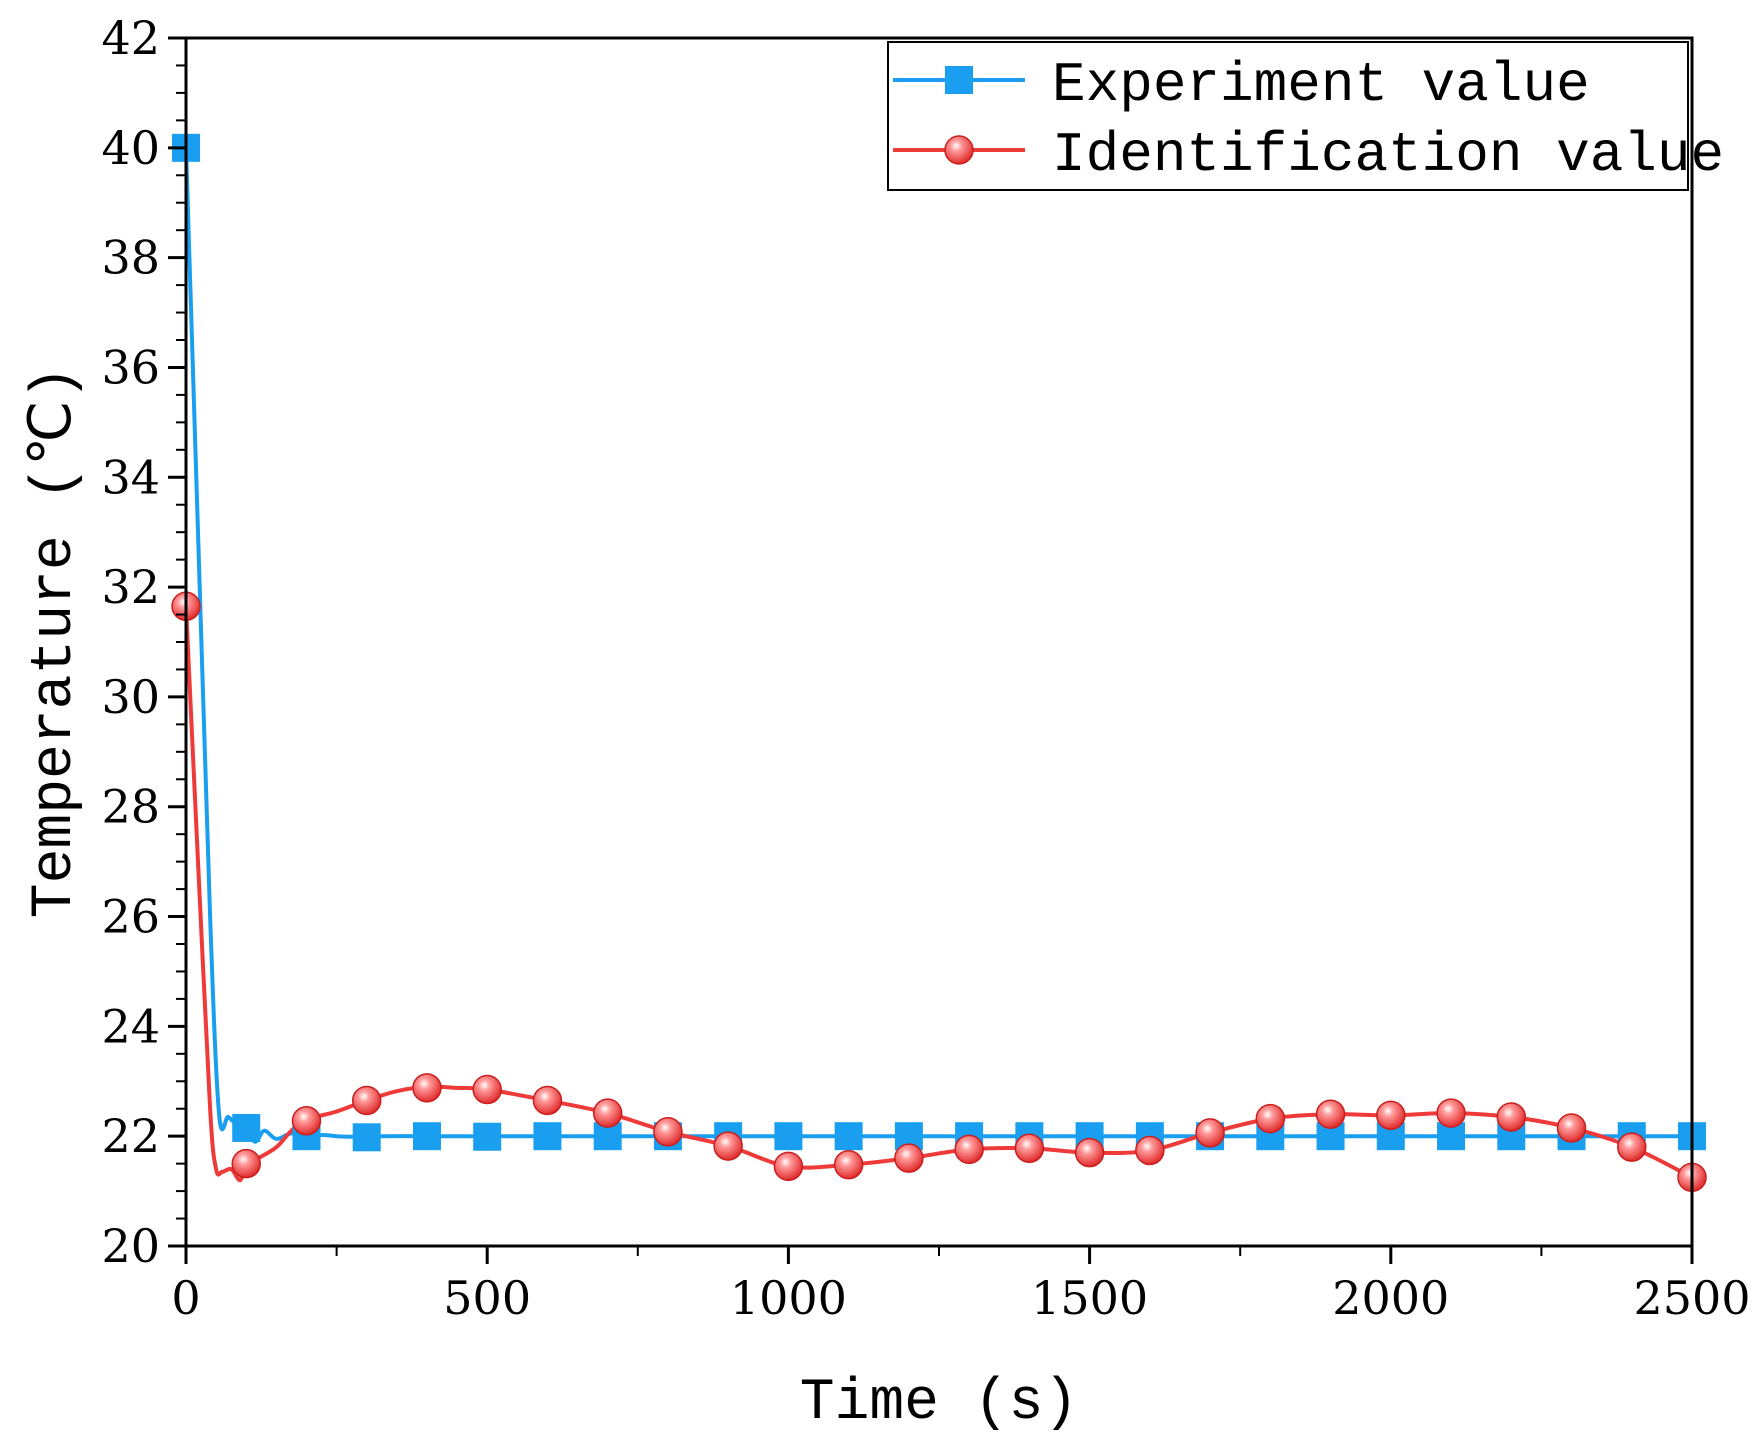 This screenshot has height=1446, width=1757. I want to click on x-tick-label: 2500, so click(1691, 1298).